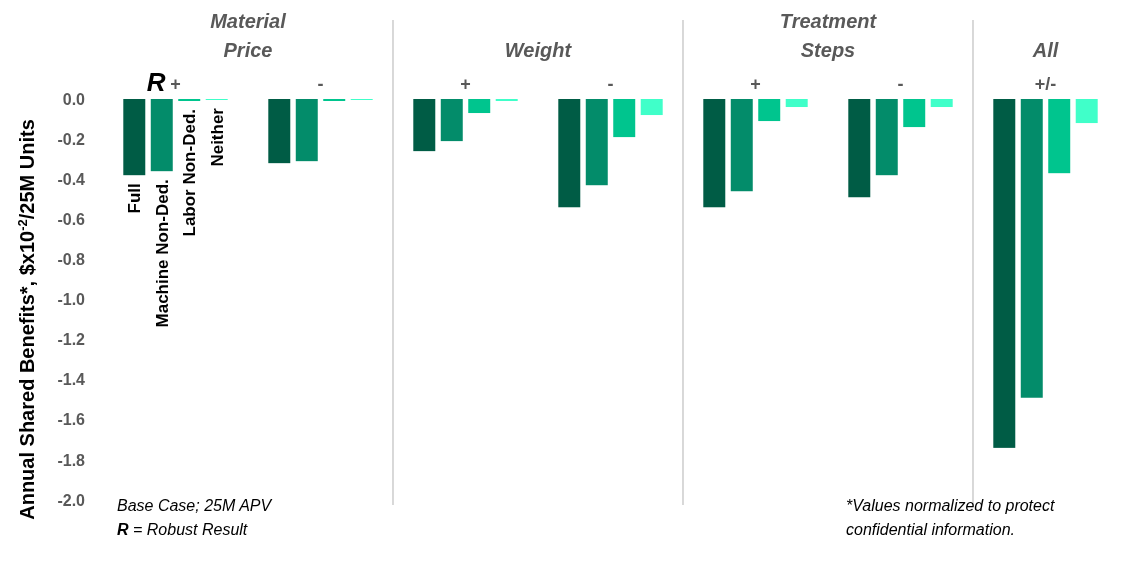 This screenshot has height=567, width=1122. I want to click on y-tick-label: -0.4, so click(71, 179).